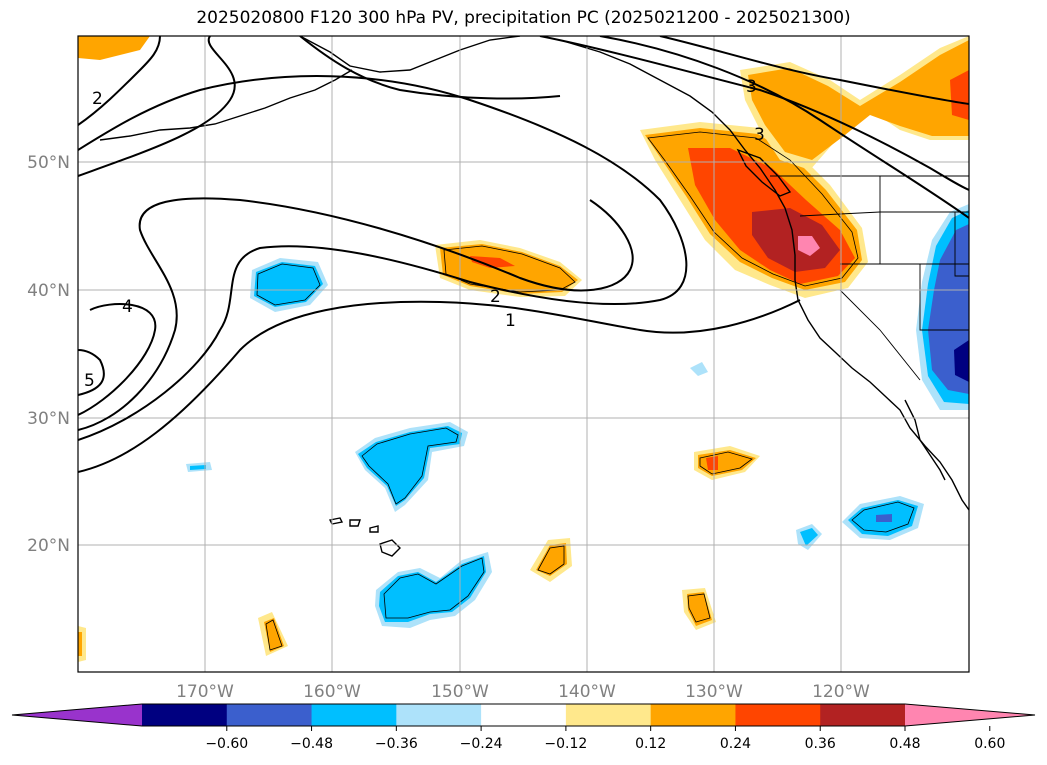 The height and width of the screenshot is (765, 1047). I want to click on pv-contour-3-north, so click(754, 113).